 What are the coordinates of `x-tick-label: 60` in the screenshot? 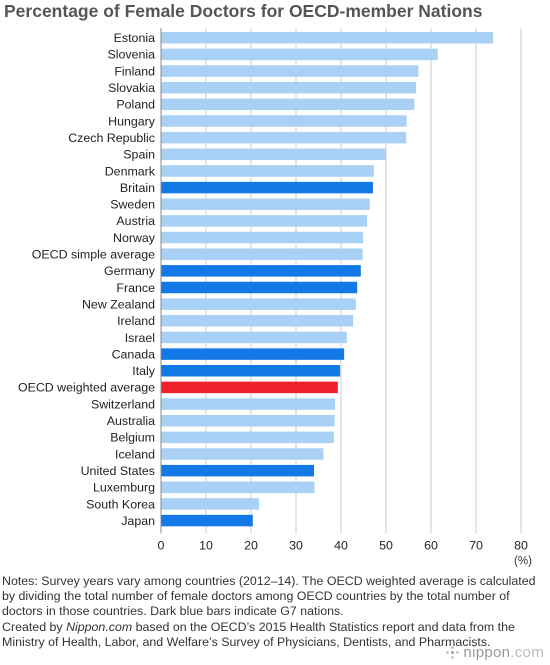 It's located at (431, 546).